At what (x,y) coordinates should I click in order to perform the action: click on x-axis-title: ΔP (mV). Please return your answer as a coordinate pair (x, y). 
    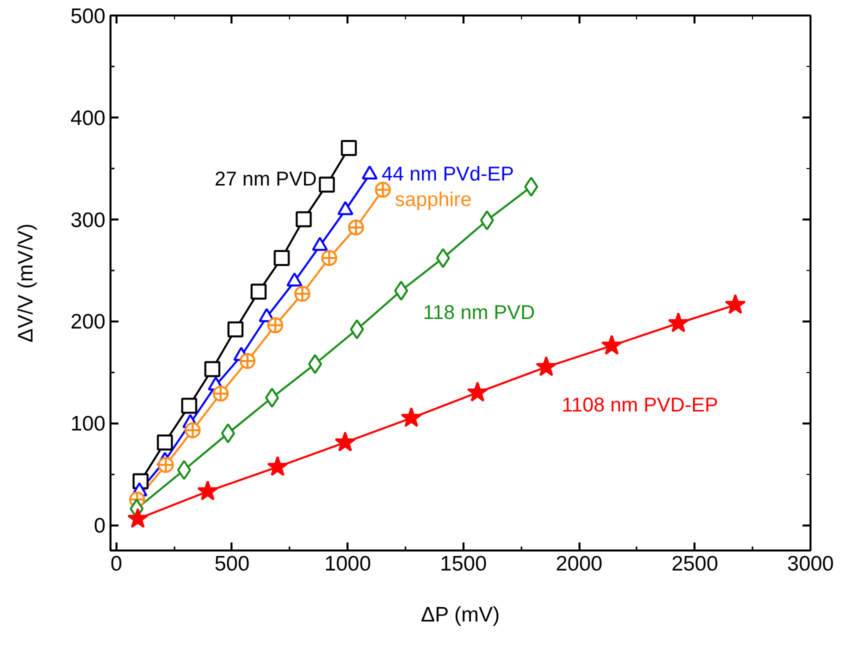
    Looking at the image, I should click on (460, 615).